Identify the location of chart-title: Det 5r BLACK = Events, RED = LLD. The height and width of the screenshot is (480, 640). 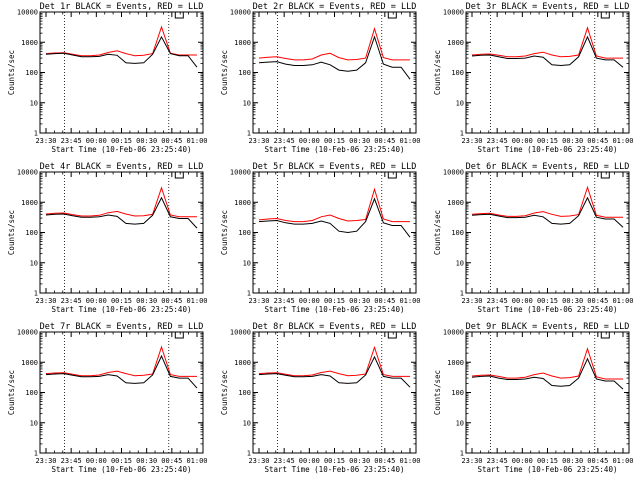
(335, 167).